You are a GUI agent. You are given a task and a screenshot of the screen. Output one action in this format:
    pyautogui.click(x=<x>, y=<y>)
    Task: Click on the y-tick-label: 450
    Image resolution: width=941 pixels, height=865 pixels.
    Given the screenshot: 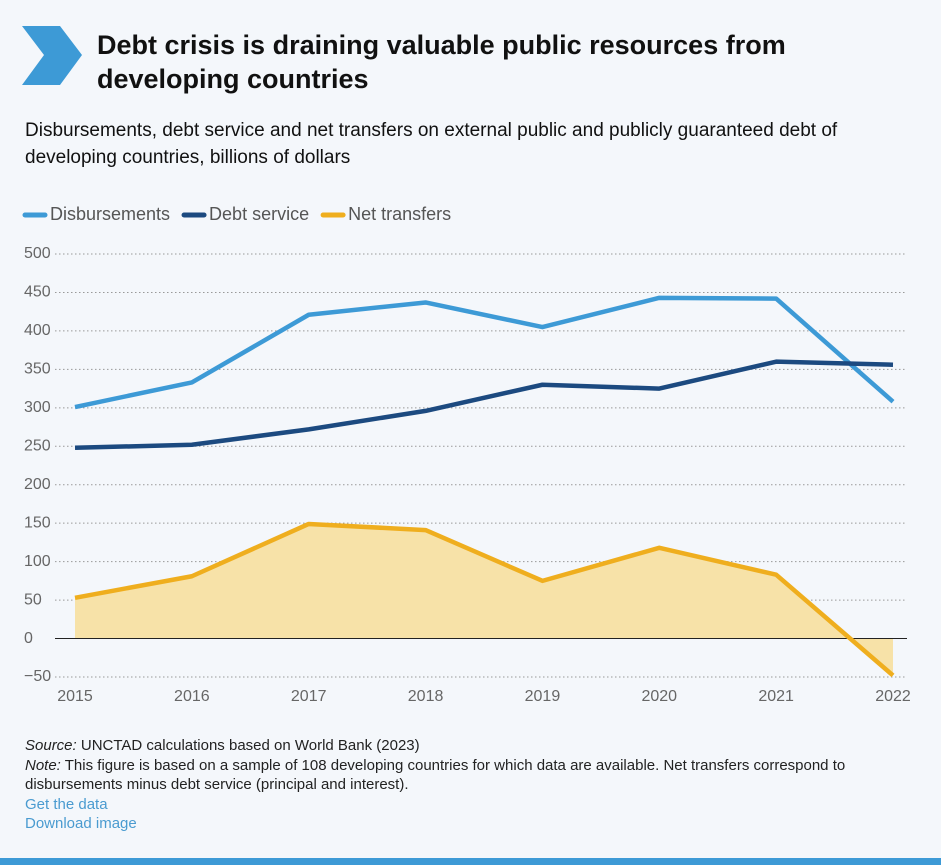 What is the action you would take?
    pyautogui.click(x=37, y=292)
    